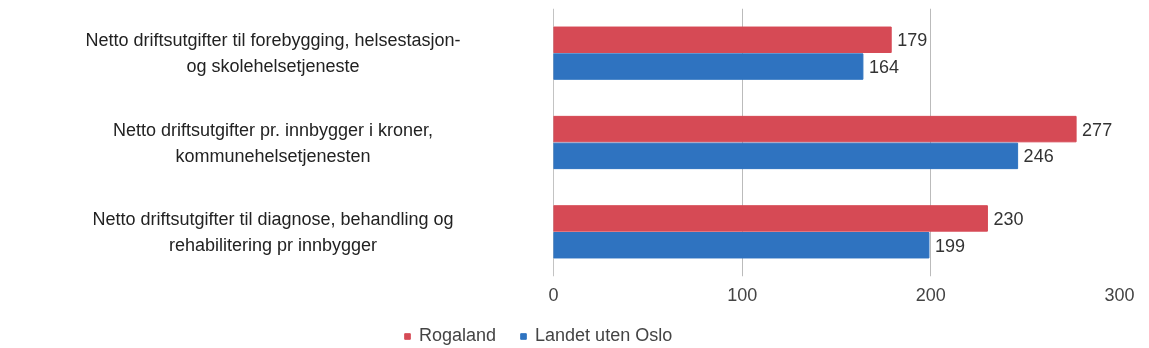 The width and height of the screenshot is (1149, 348). I want to click on data-label: 246, so click(1038, 156).